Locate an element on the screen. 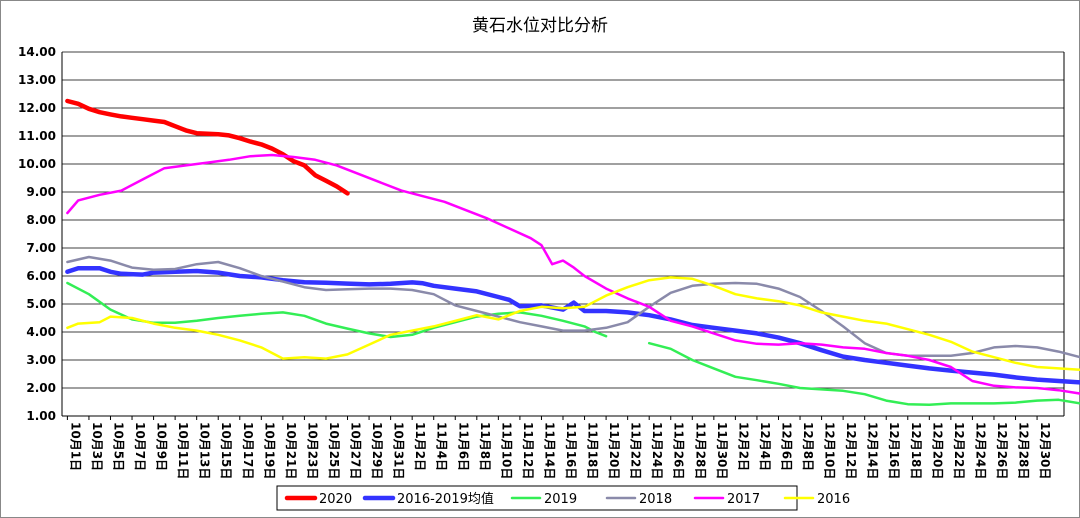 This screenshot has height=518, width=1080. y-tick-label: 11.00 is located at coordinates (37, 136).